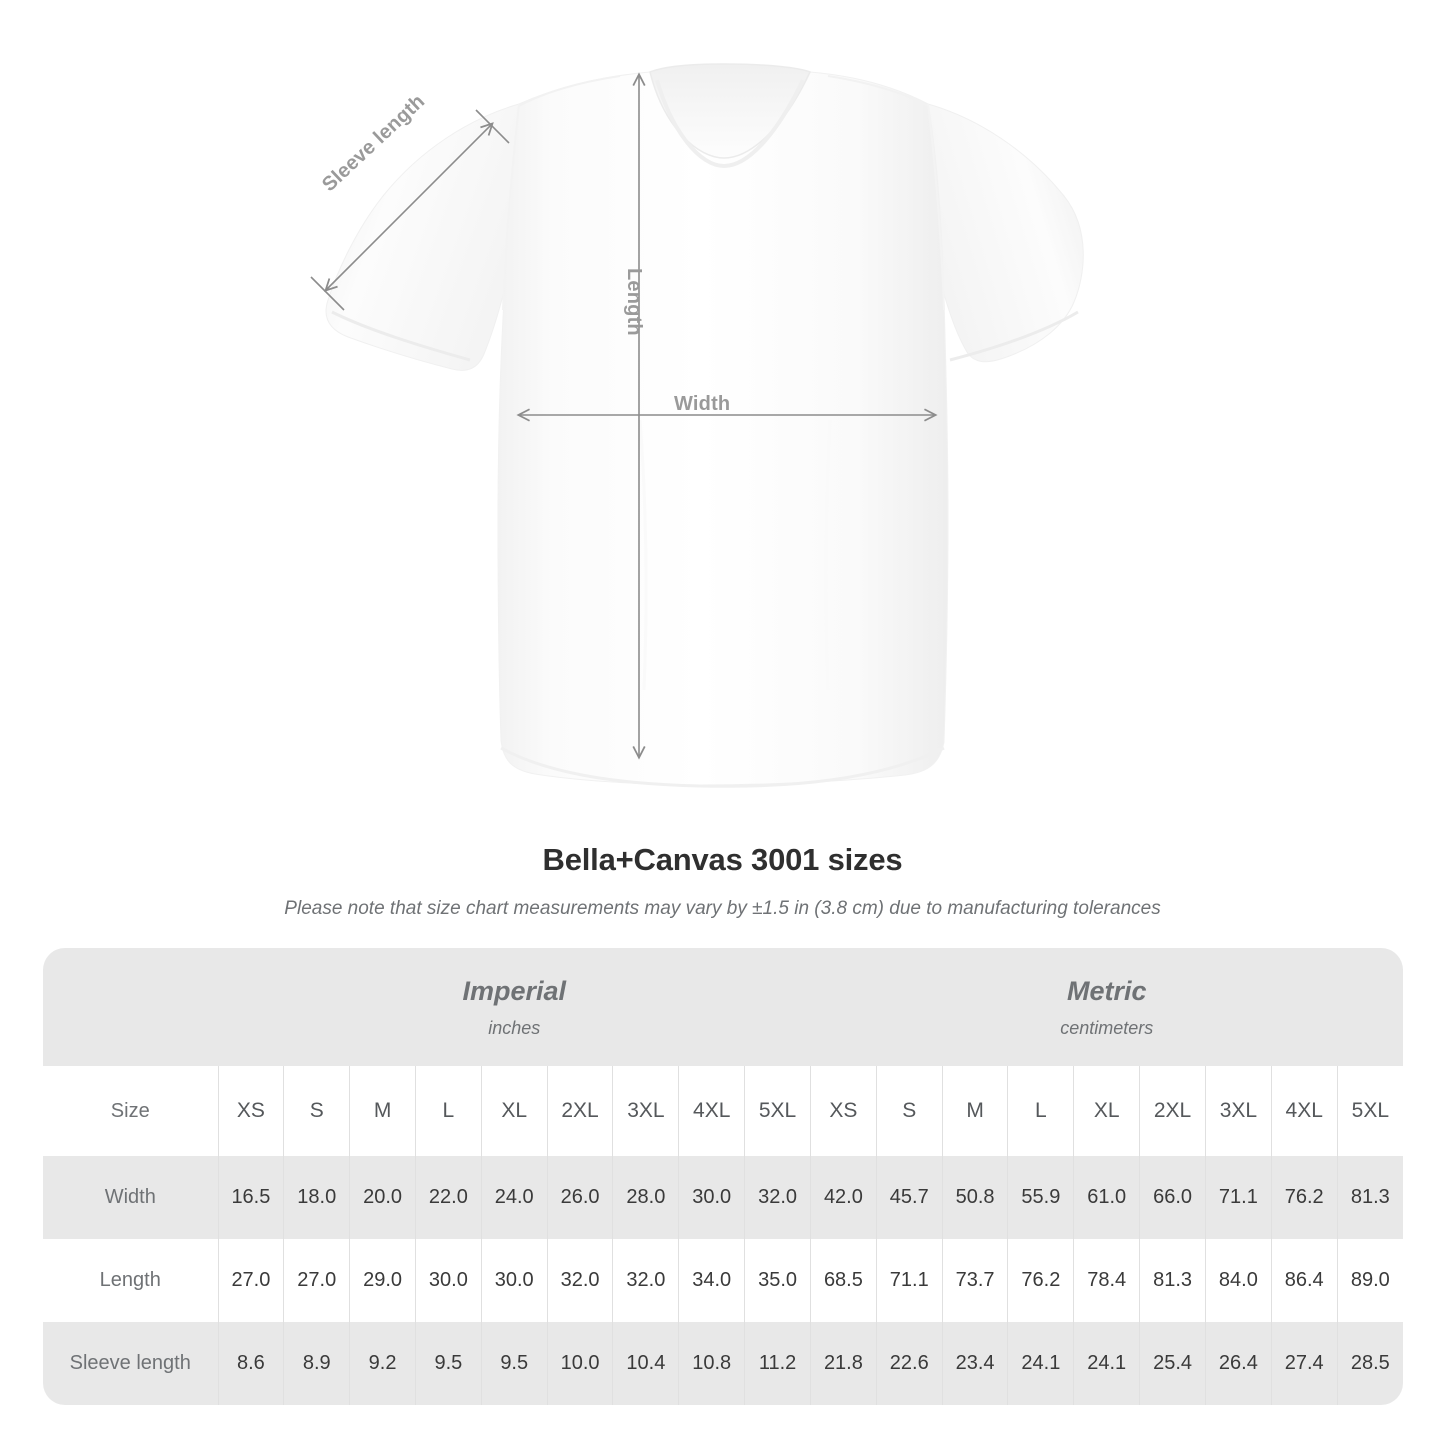 The width and height of the screenshot is (1445, 1445). Describe the element at coordinates (130, 1363) in the screenshot. I see `measurement-row-label: Sleeve length` at that location.